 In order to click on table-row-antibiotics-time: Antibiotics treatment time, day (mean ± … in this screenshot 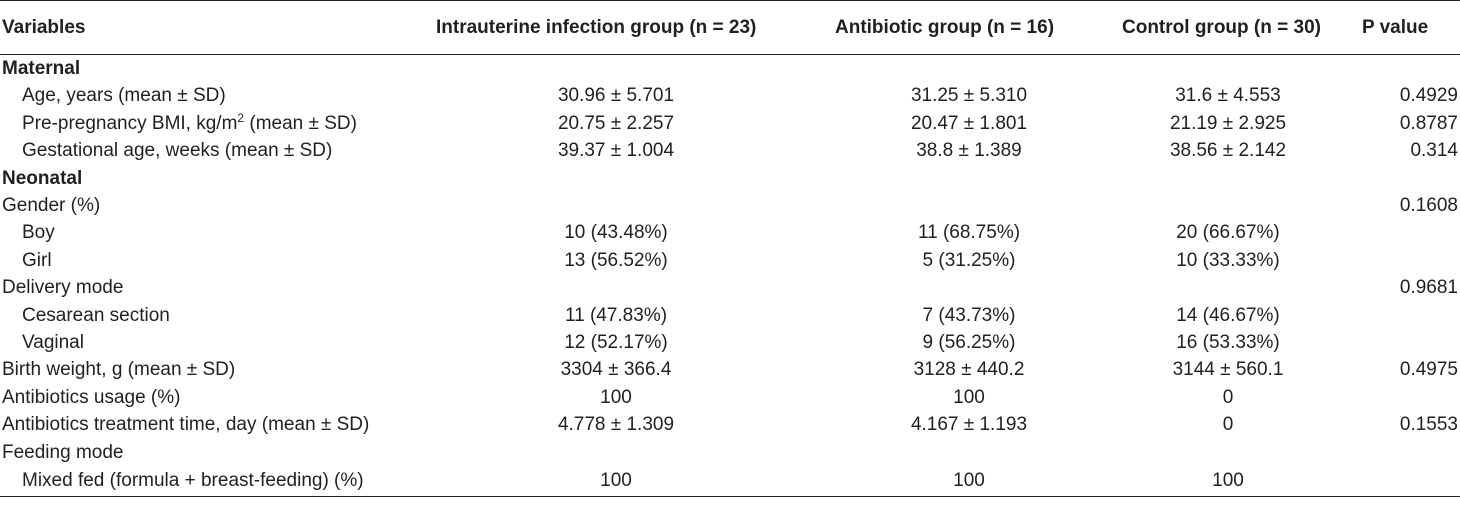, I will do `click(730, 424)`.